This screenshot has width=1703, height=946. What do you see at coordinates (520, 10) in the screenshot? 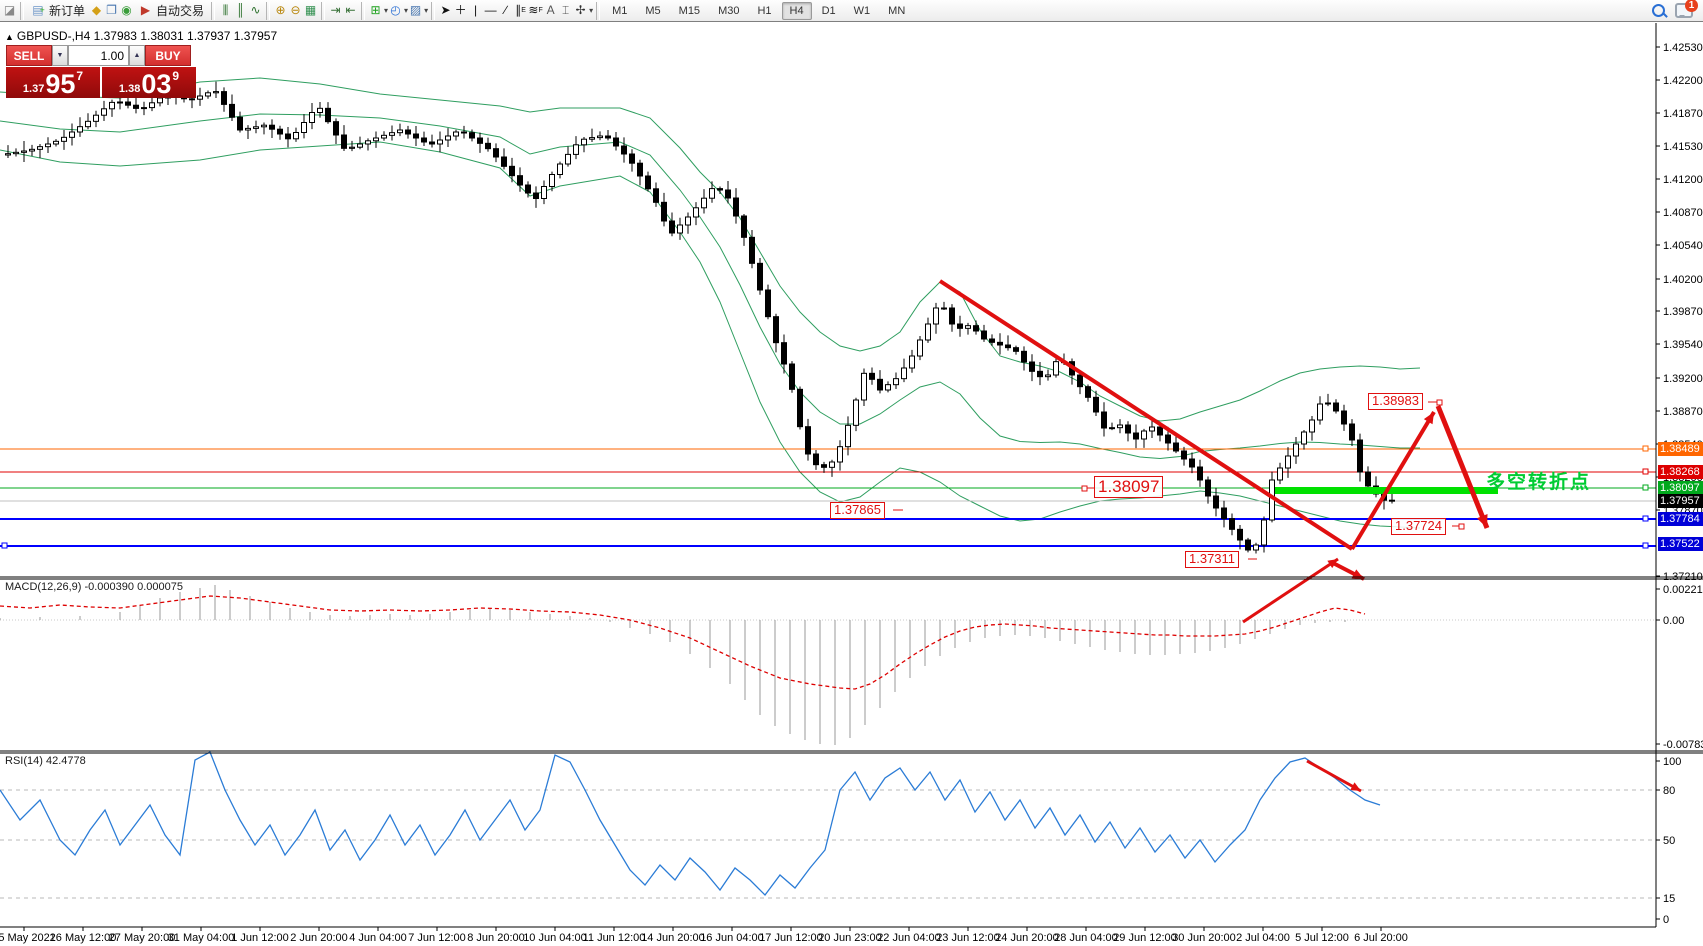
I see `channel-icon: ∥ E` at bounding box center [520, 10].